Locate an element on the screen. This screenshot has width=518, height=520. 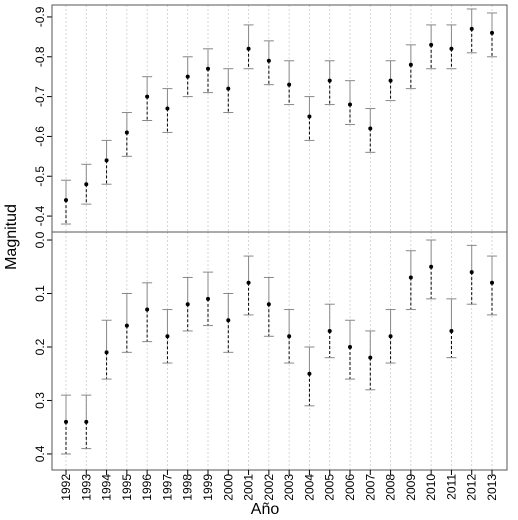
x-tick-label: 1995 is located at coordinates (127, 487).